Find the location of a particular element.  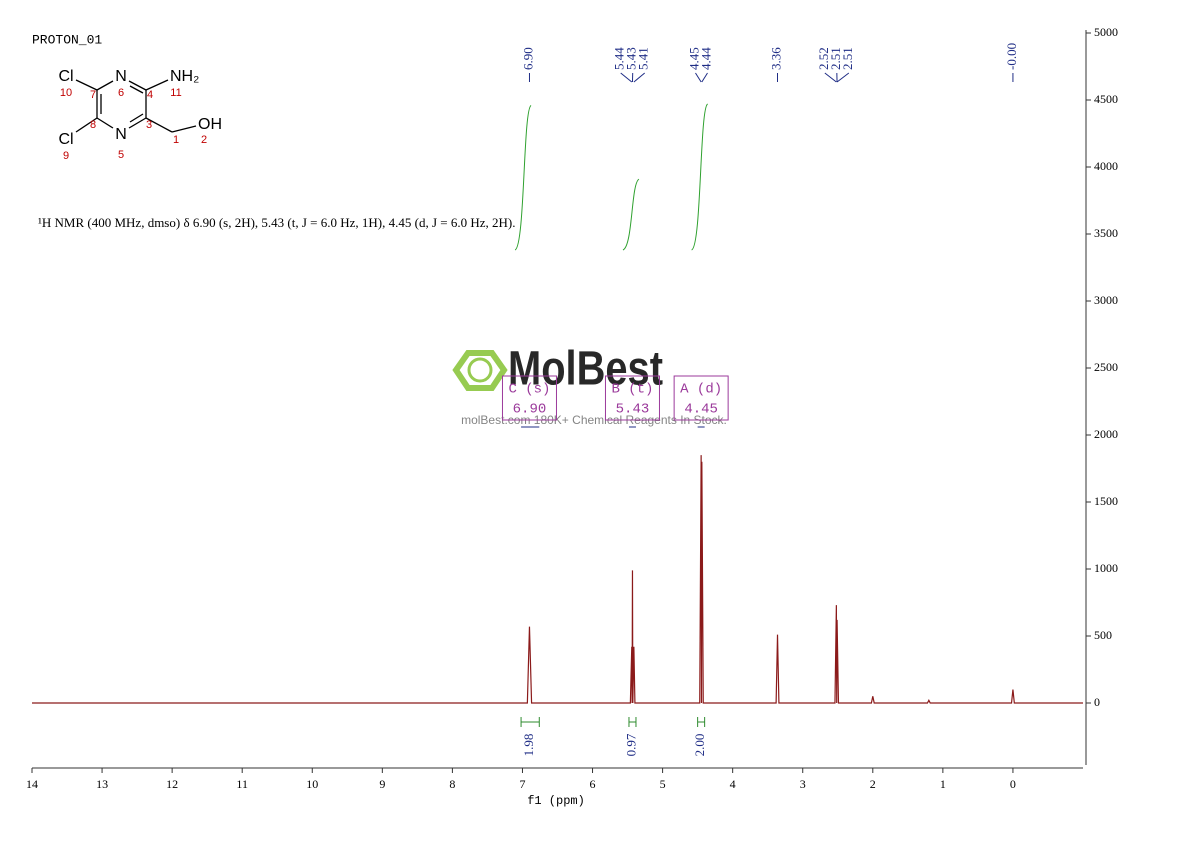

peak-label: 3.36 is located at coordinates (775, 58).